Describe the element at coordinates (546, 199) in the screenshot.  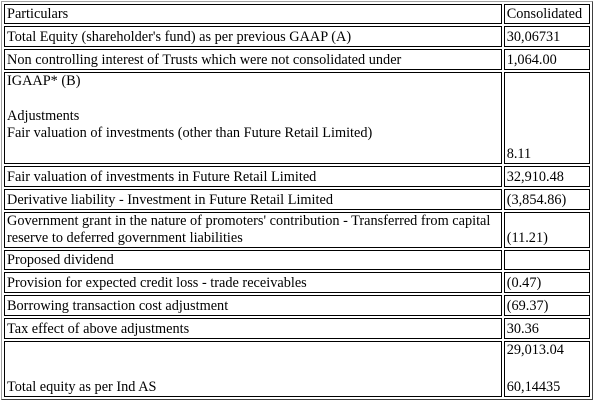
I see `row-value: (3,854.86)` at that location.